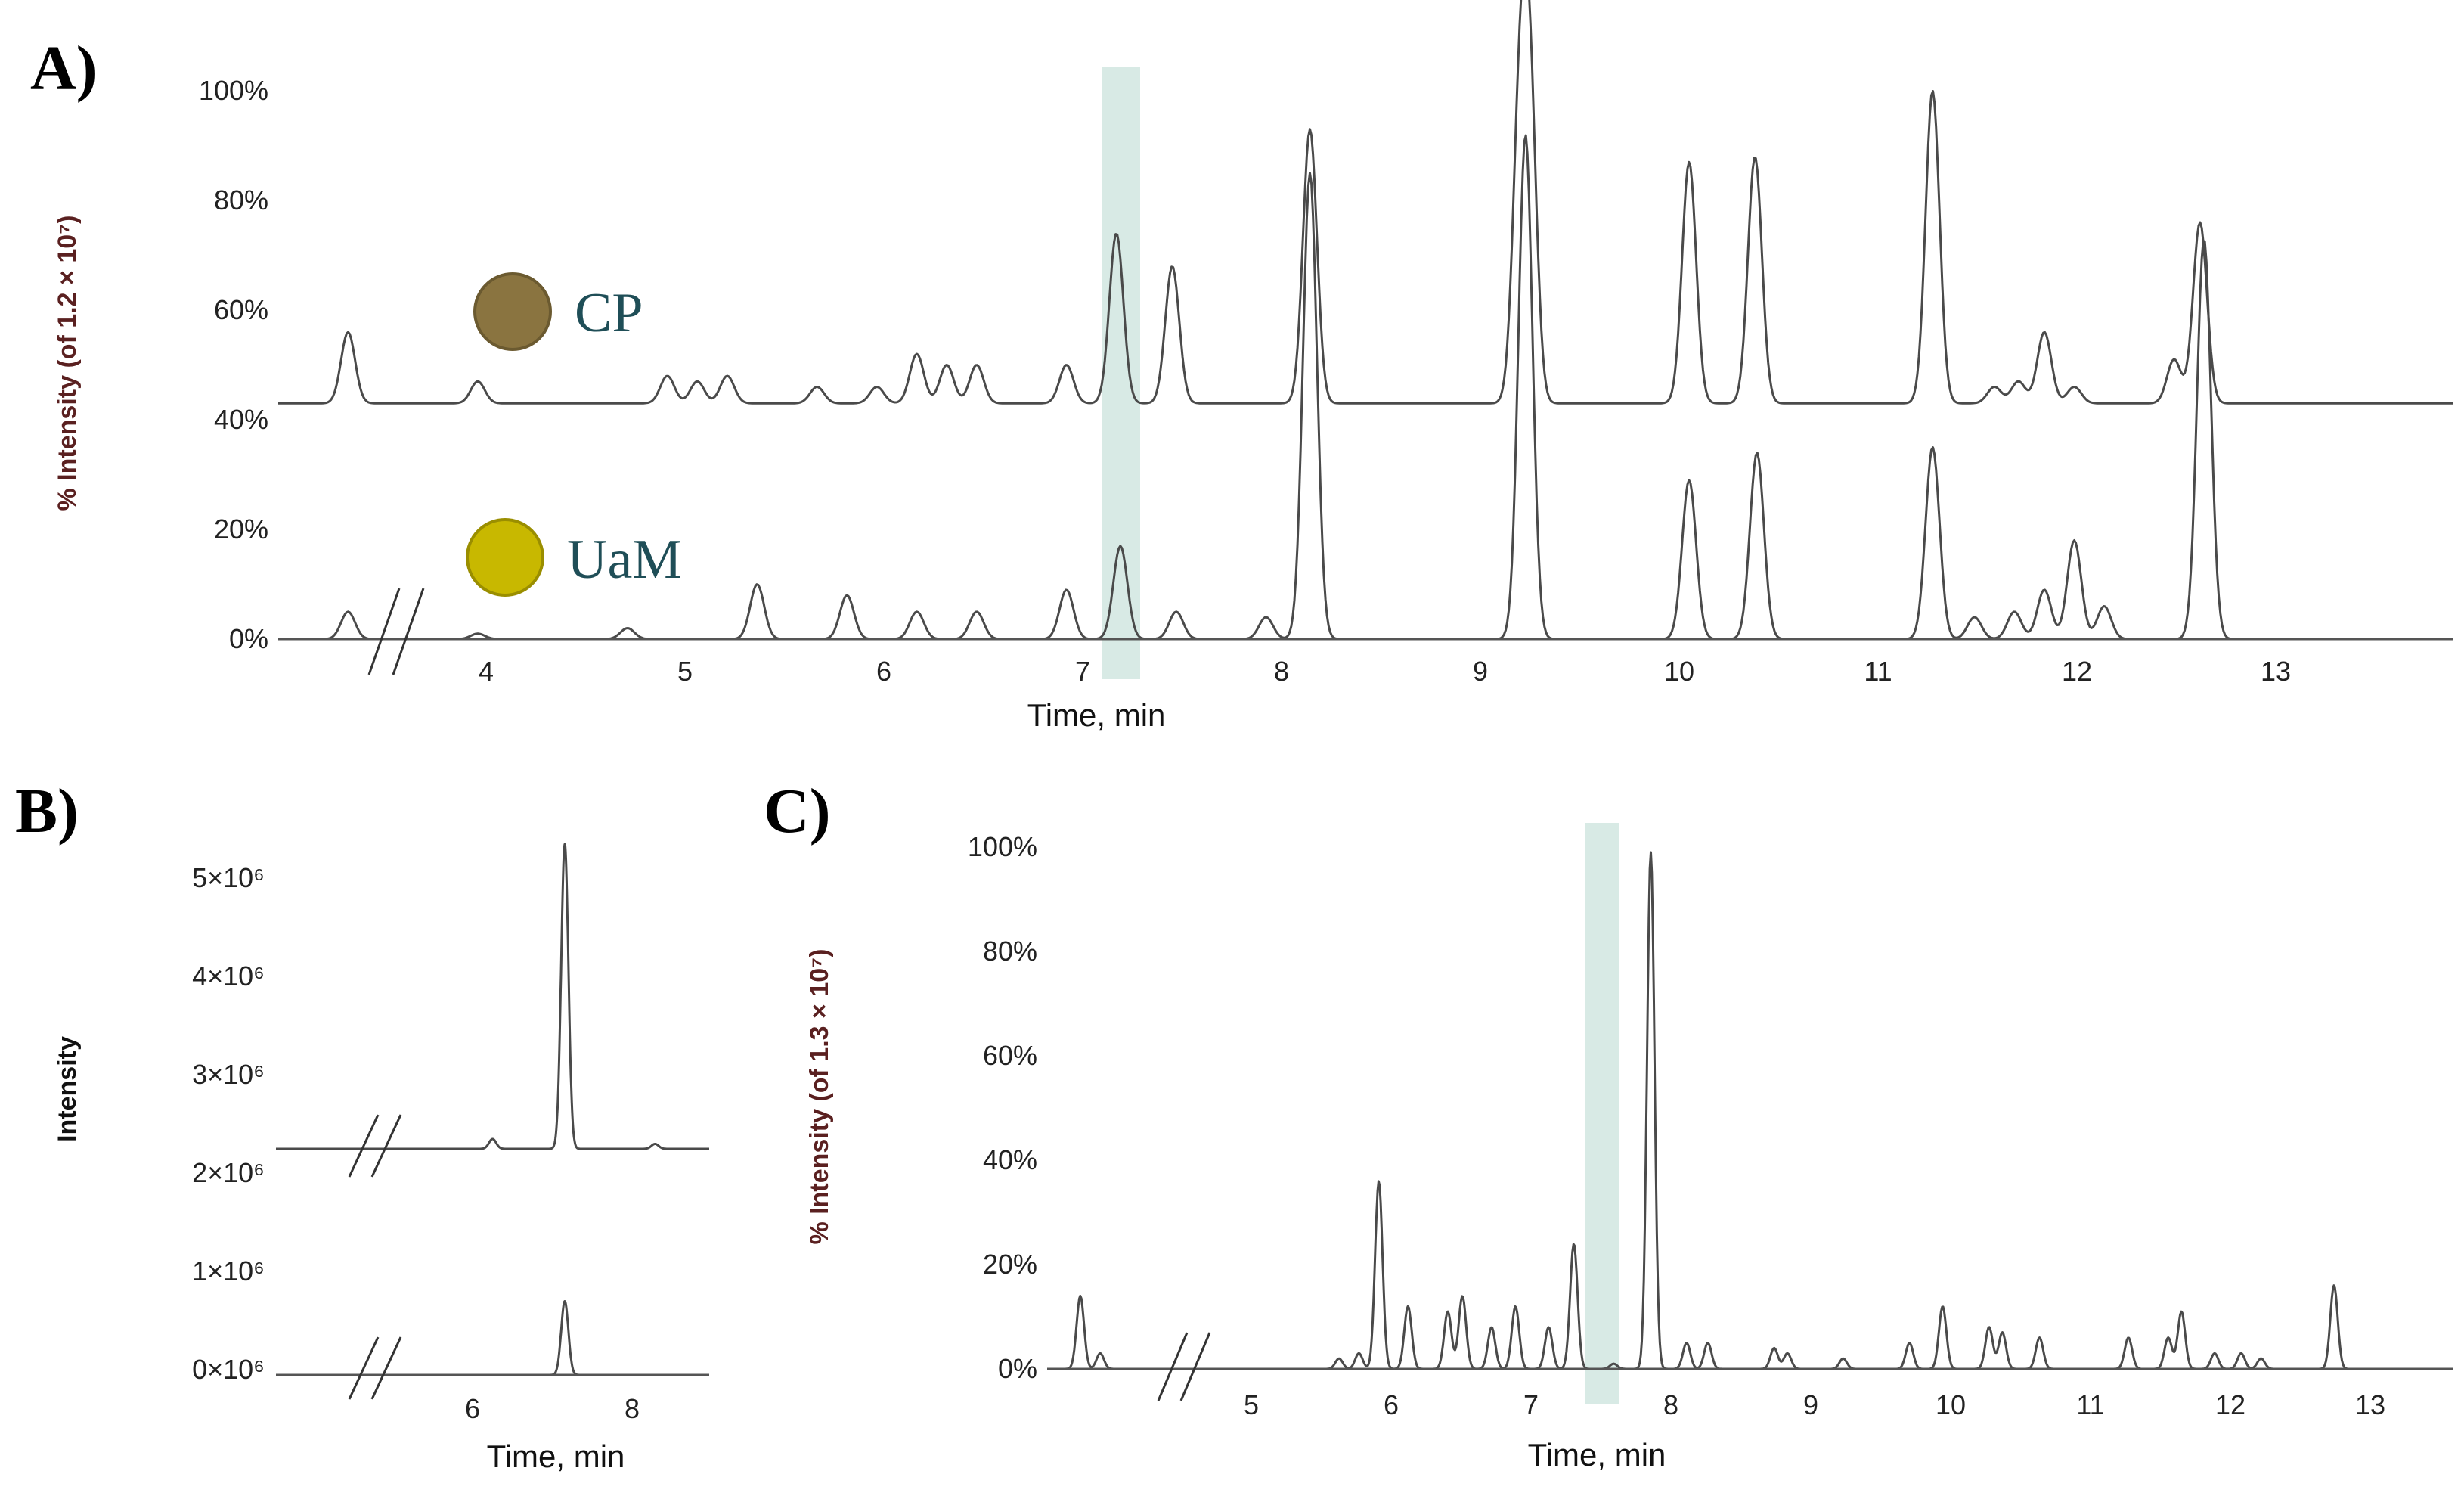 Image resolution: width=2464 pixels, height=1499 pixels. What do you see at coordinates (1385, 672) in the screenshot?
I see `panel-a-x-ticks: 4 5 6 7 8 9 10 11 12 13` at bounding box center [1385, 672].